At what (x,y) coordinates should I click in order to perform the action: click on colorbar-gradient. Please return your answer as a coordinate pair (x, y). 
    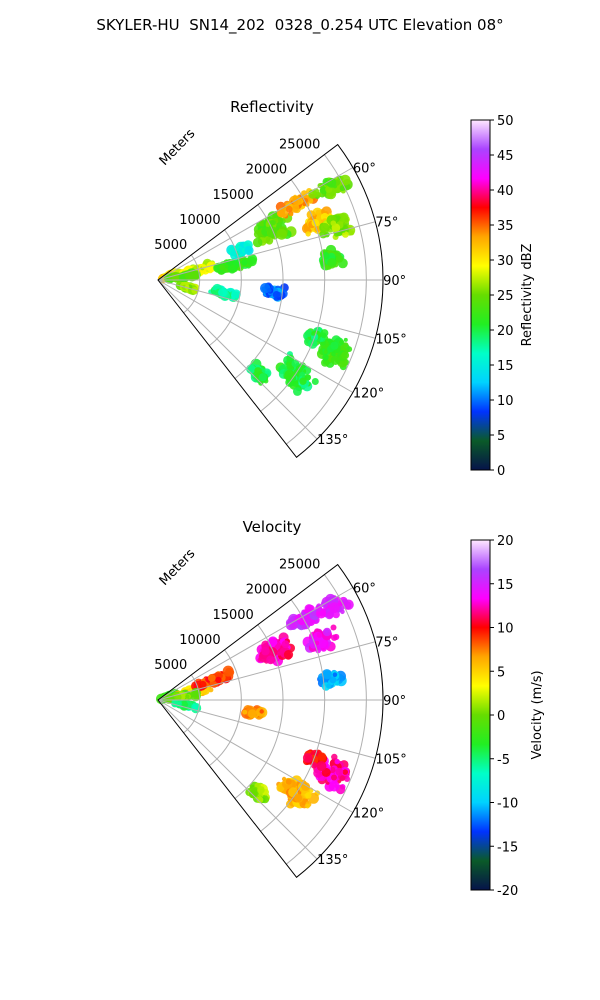
    Looking at the image, I should click on (480, 295).